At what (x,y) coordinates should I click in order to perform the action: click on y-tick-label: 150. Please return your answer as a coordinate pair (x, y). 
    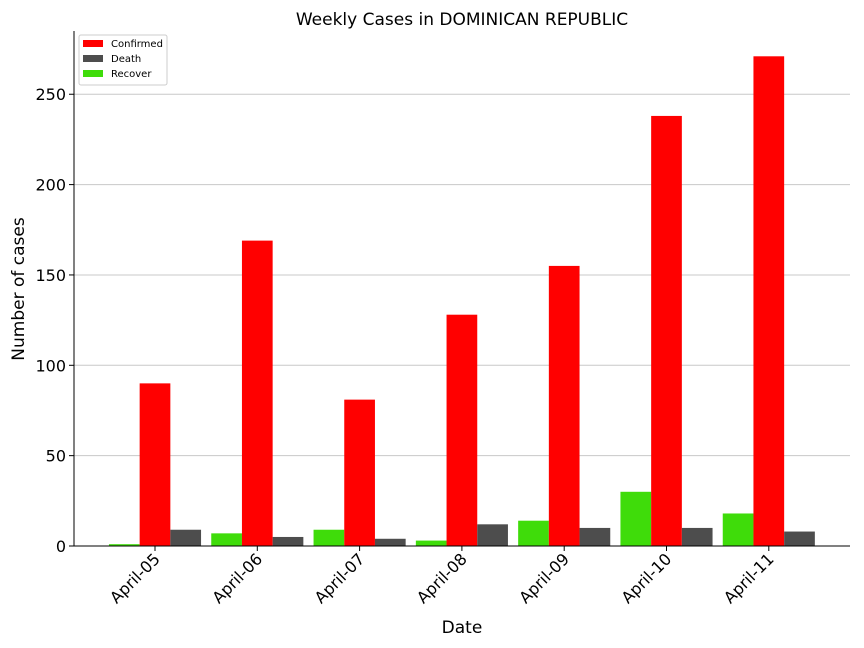
    Looking at the image, I should click on (50, 275).